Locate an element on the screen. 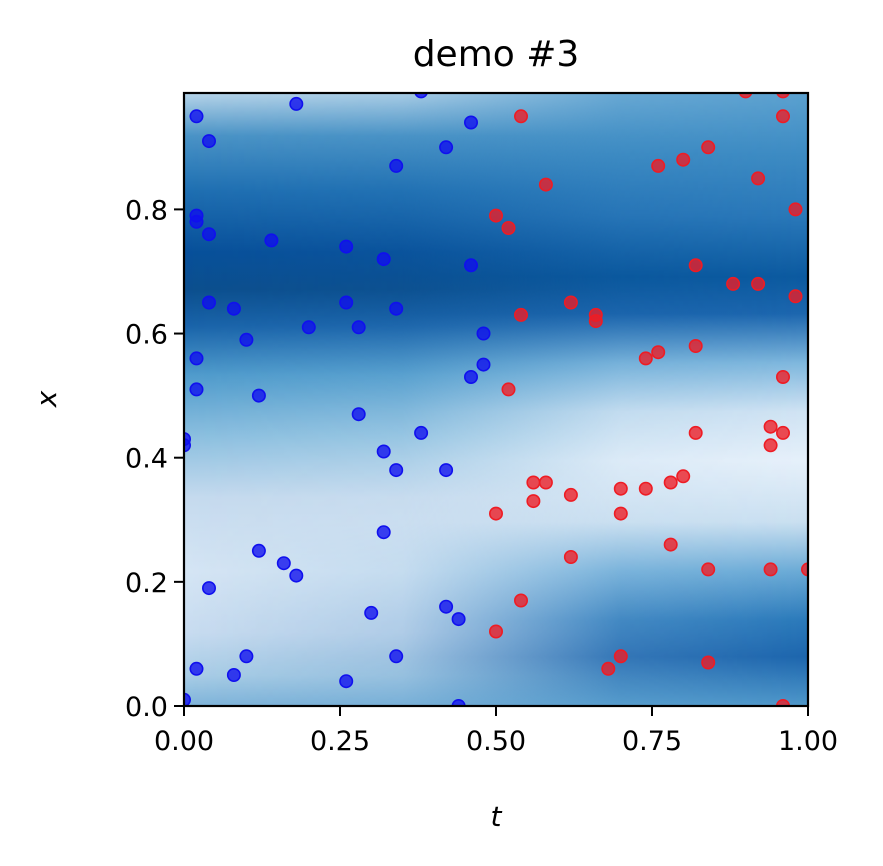  y-tick-label: 0.4 is located at coordinates (146, 459).